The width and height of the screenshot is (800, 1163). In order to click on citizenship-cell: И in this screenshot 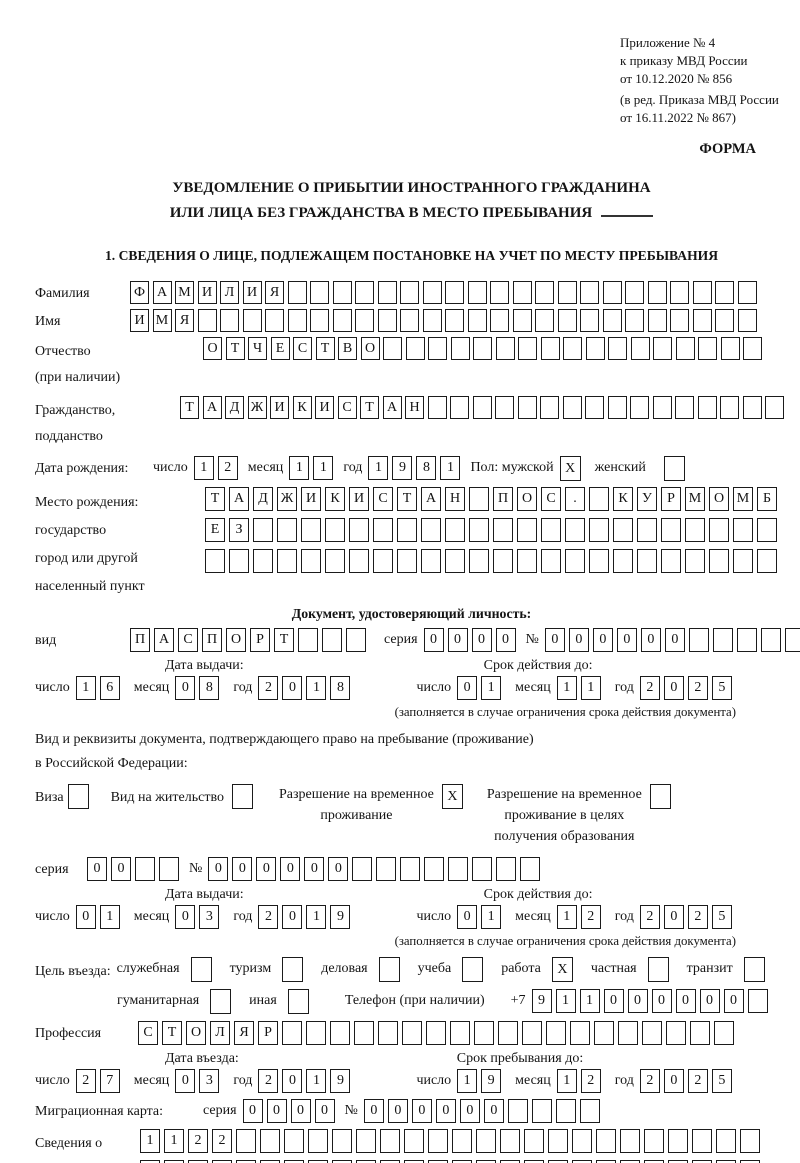, I will do `click(279, 407)`.